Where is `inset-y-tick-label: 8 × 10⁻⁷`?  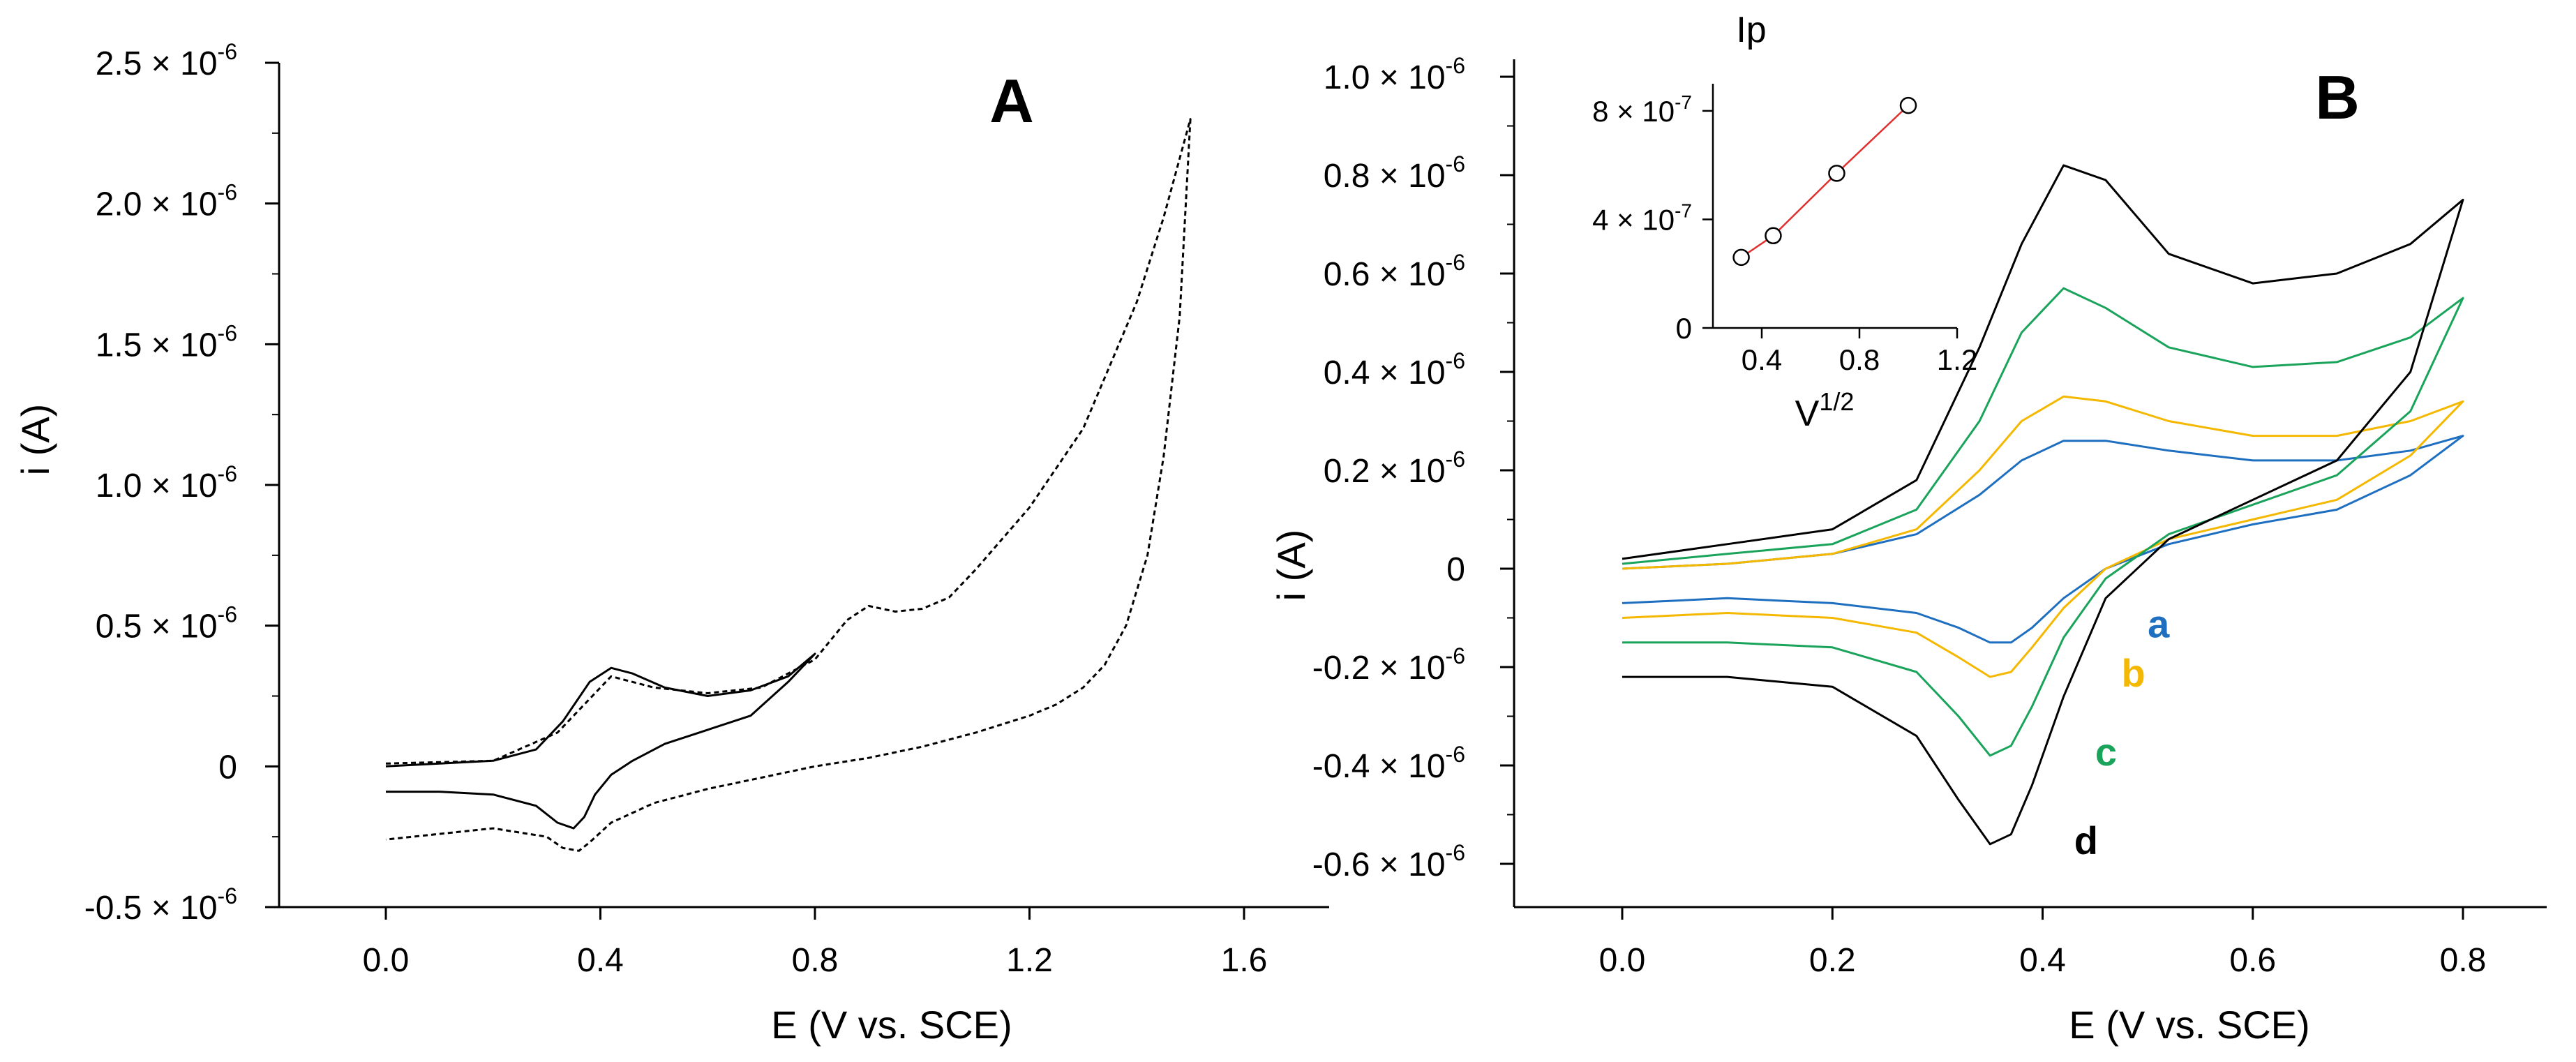 inset-y-tick-label: 8 × 10⁻⁷ is located at coordinates (1642, 110).